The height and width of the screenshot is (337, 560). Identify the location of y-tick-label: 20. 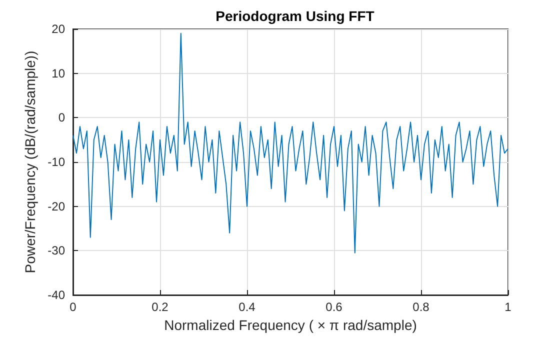
(59, 29).